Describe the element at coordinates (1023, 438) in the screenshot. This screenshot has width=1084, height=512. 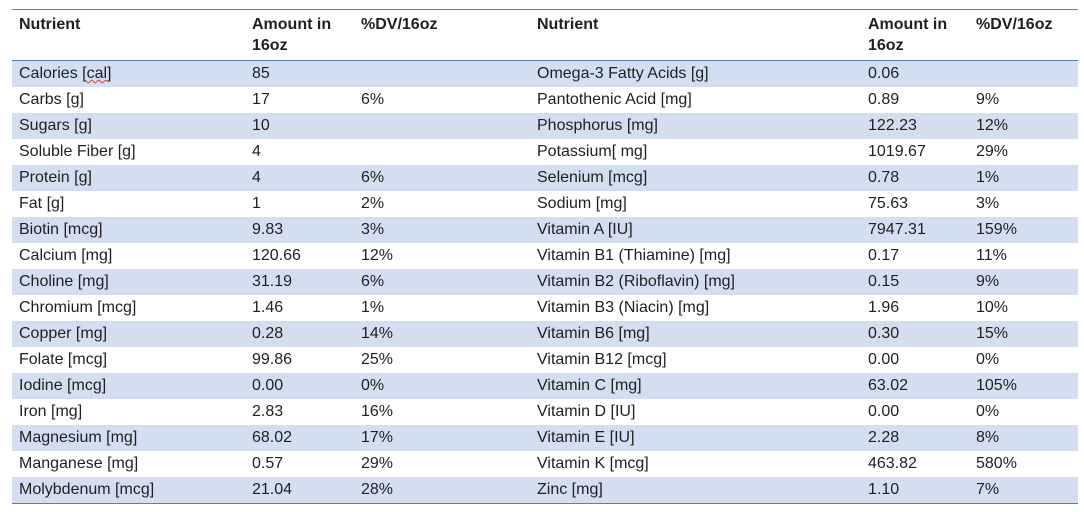
I see `daily-value-cell: 8%` at that location.